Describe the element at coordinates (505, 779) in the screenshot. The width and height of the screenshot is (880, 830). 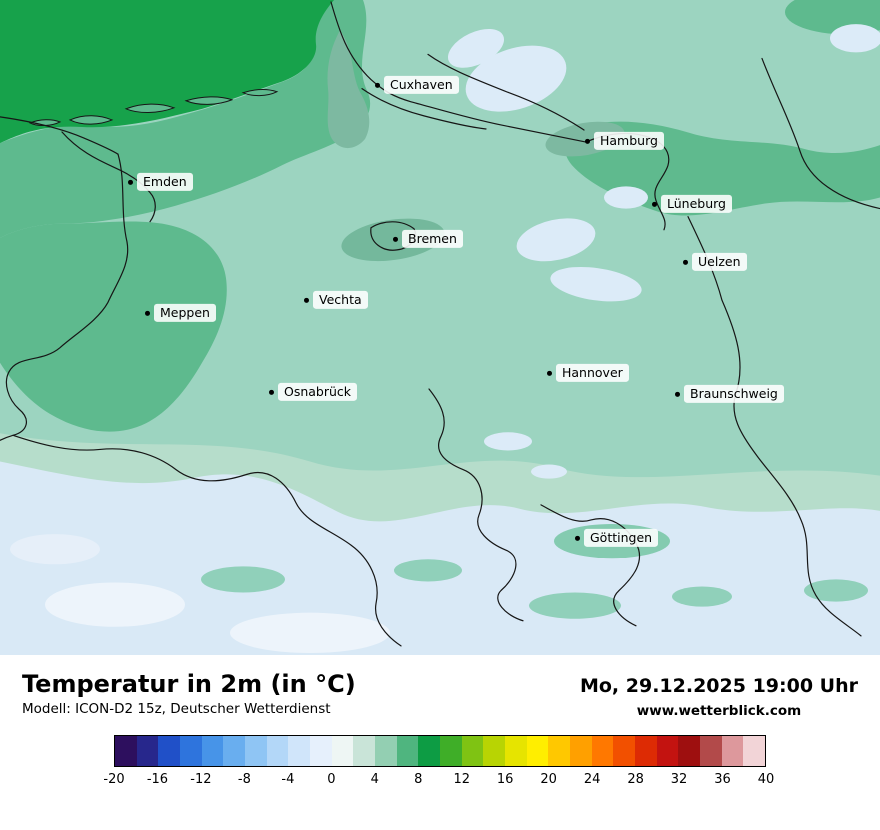
I see `colorbar-tick-label: 16` at that location.